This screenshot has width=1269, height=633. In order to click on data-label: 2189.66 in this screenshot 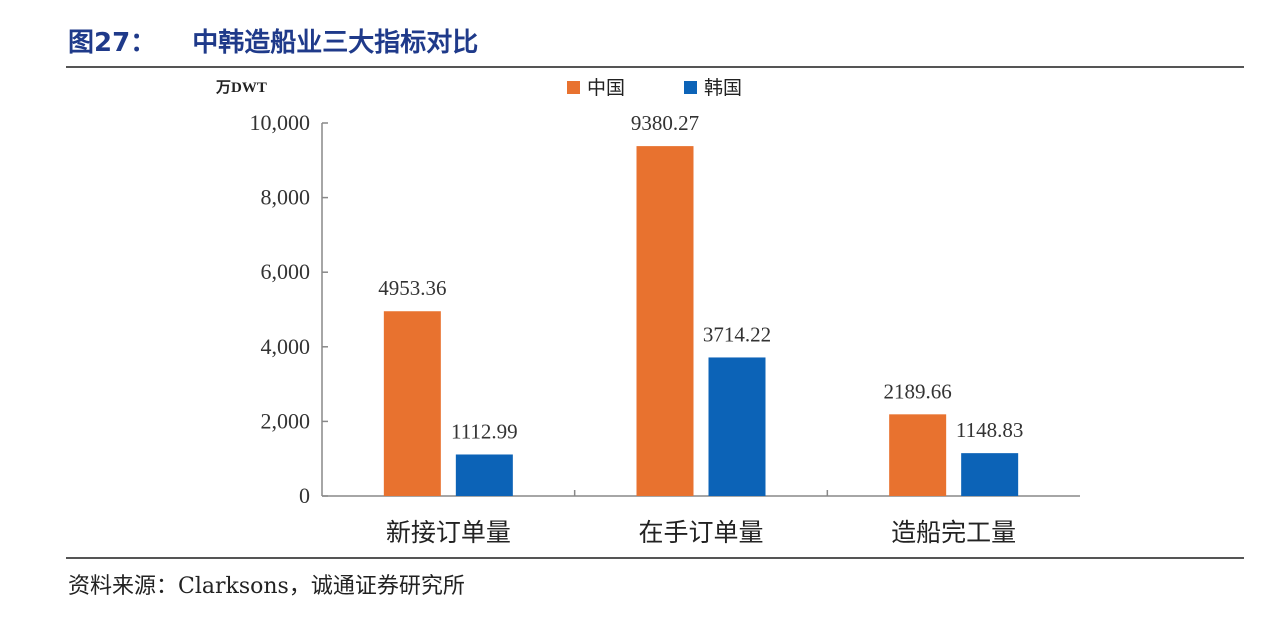, I will do `click(918, 391)`.